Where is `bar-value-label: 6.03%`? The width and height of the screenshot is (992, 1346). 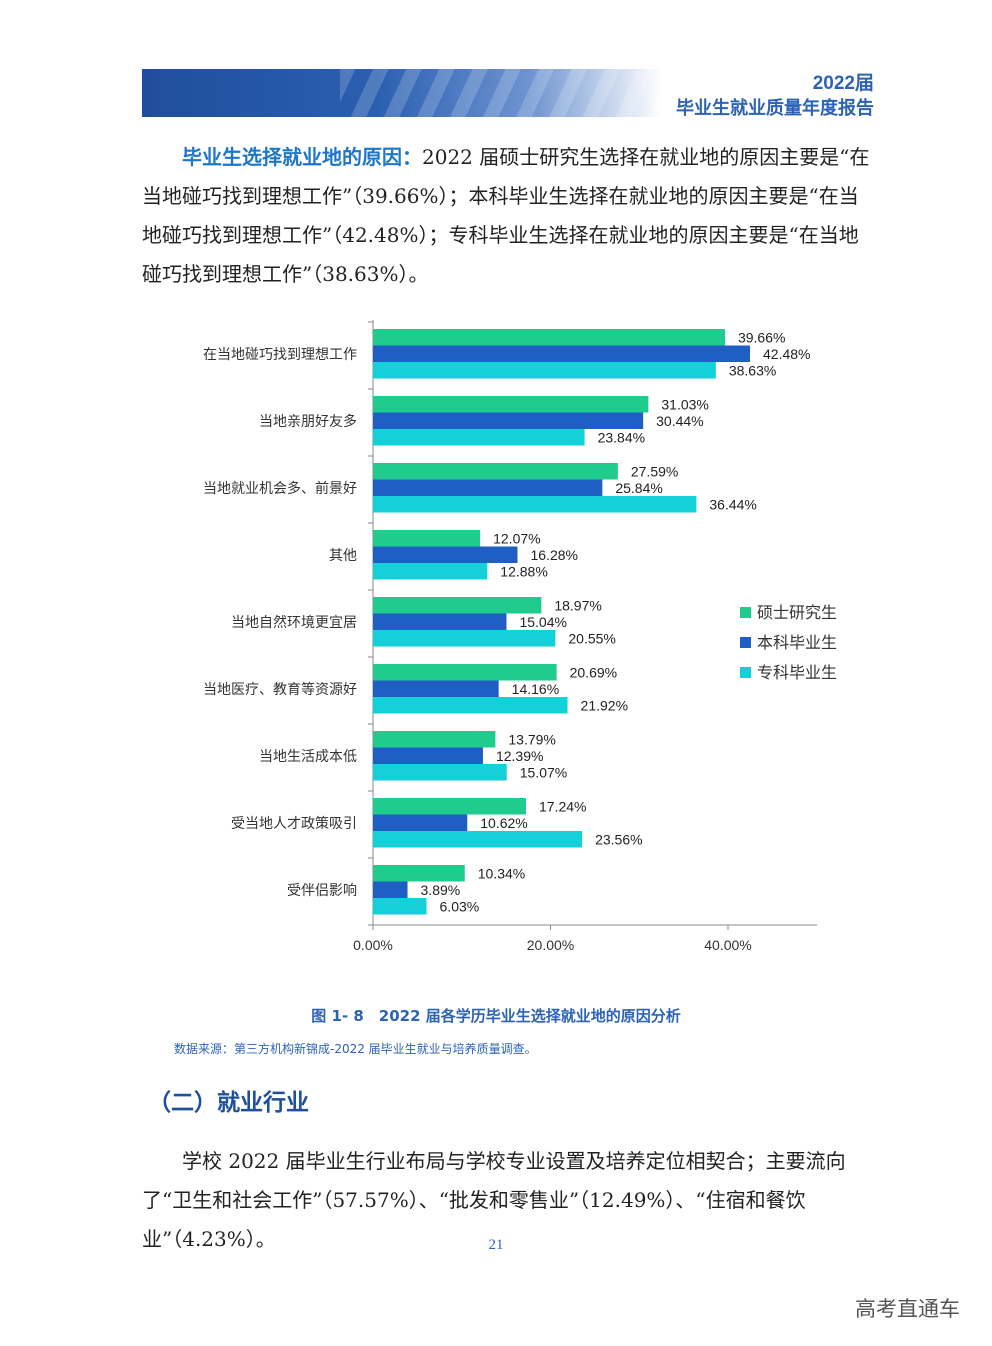 bar-value-label: 6.03% is located at coordinates (460, 906).